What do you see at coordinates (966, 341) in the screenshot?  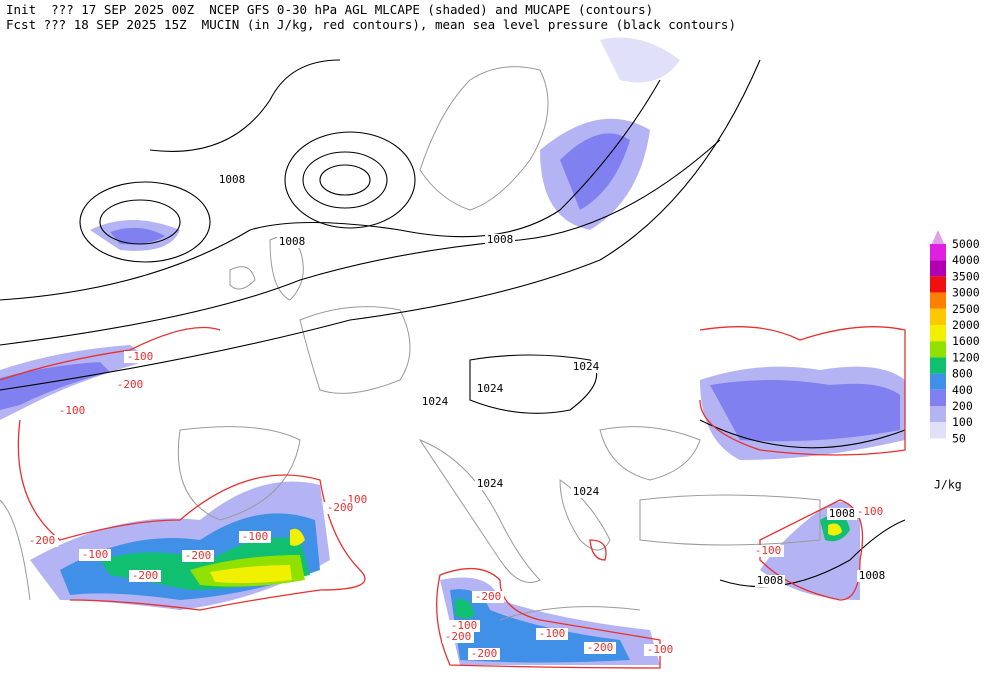 I see `legend-label: 1600` at bounding box center [966, 341].